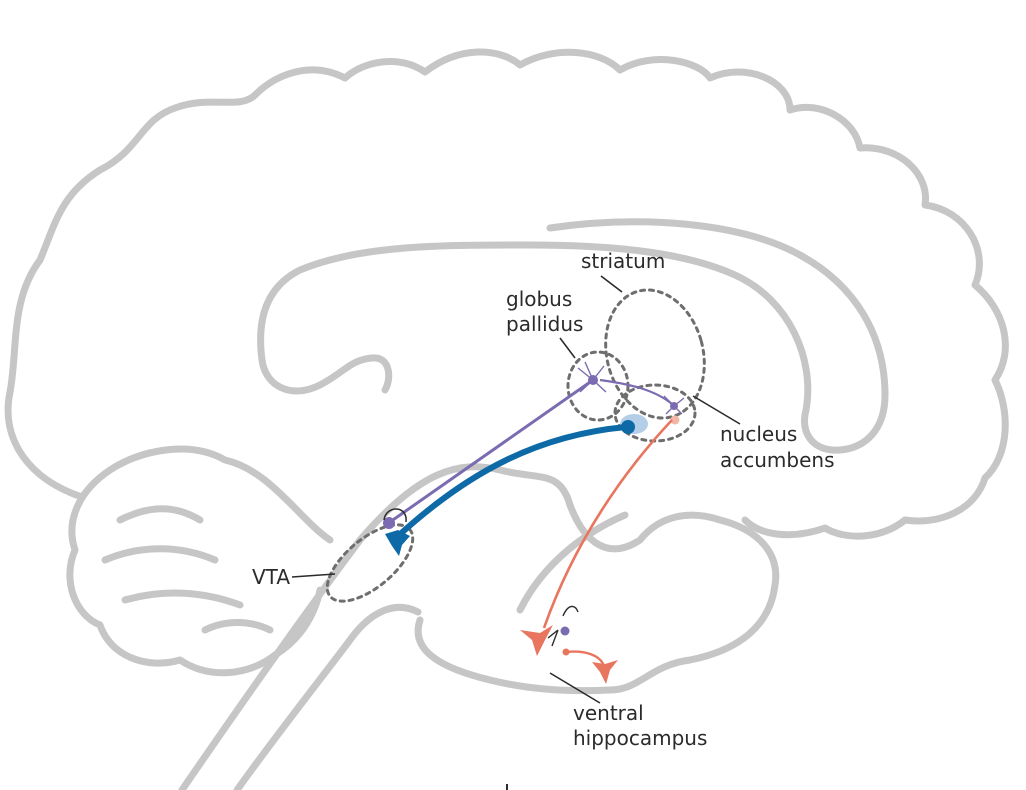  Describe the element at coordinates (716, 410) in the screenshot. I see `leader-nucleus` at that location.